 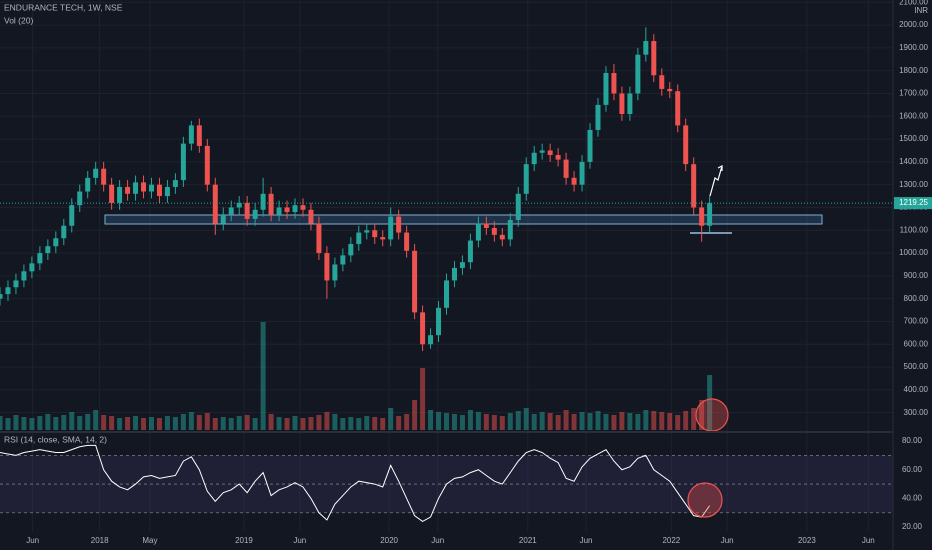 I want to click on rsi-tick-label: 60.00, so click(x=912, y=469).